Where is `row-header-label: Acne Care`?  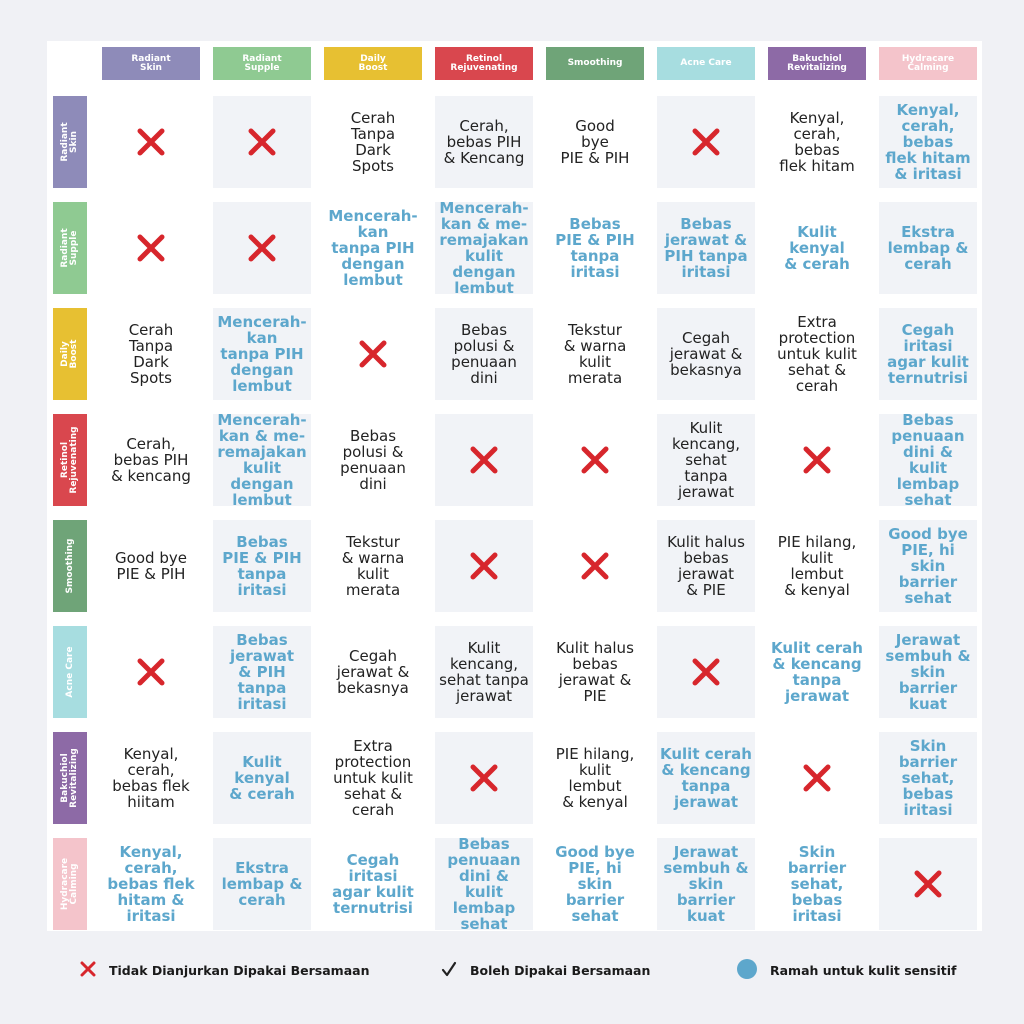 row-header-label: Acne Care is located at coordinates (69, 672).